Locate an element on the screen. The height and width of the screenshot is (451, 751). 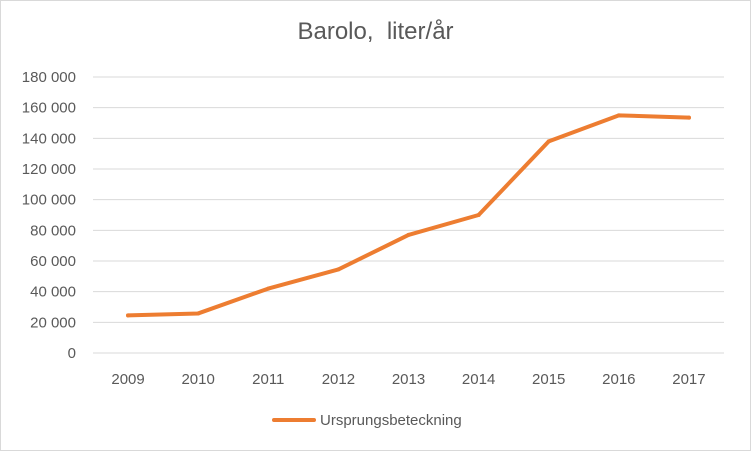
y-tick-label: 160 000 is located at coordinates (49, 108).